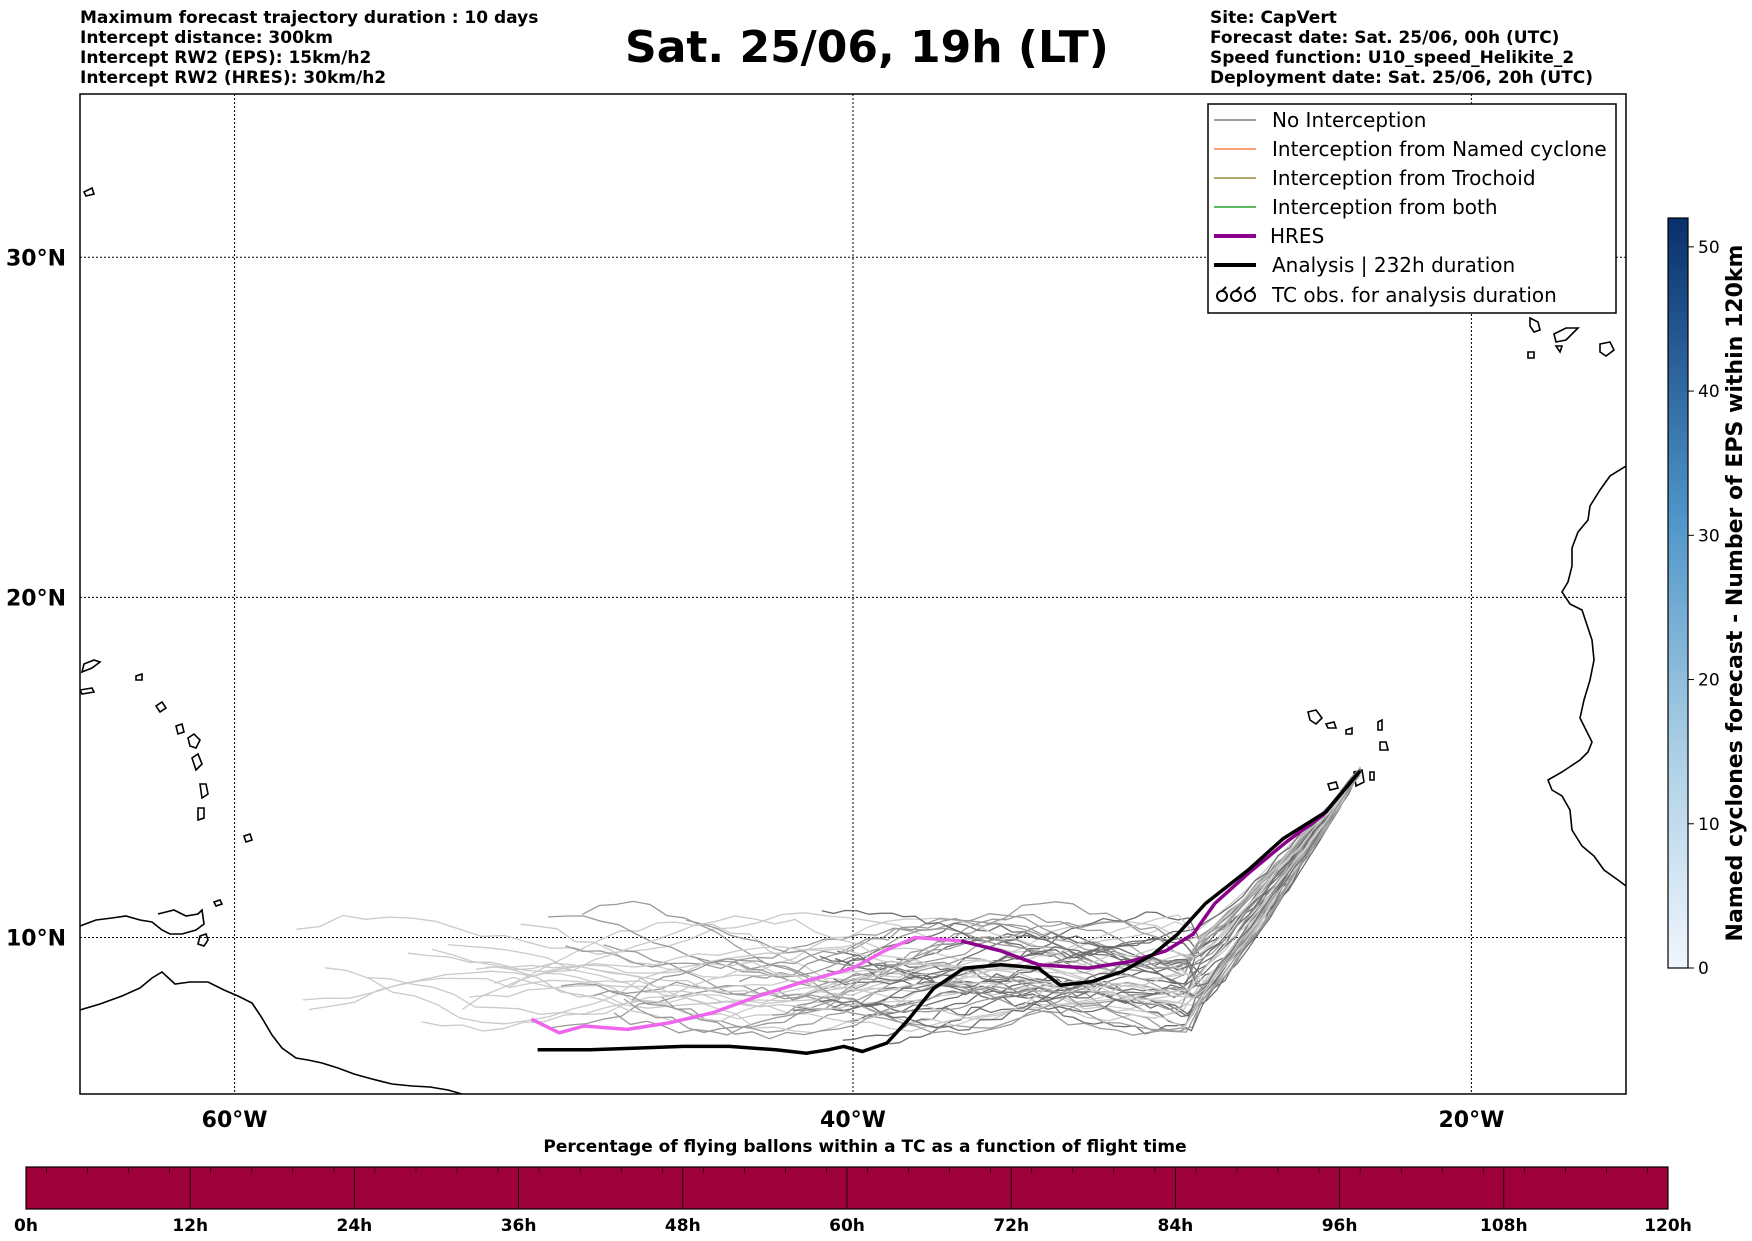 Image resolution: width=1752 pixels, height=1241 pixels. Describe the element at coordinates (233, 78) in the screenshot. I see `param-intercept-hres: Intercept RW2 (HRES): 30km/h2` at that location.